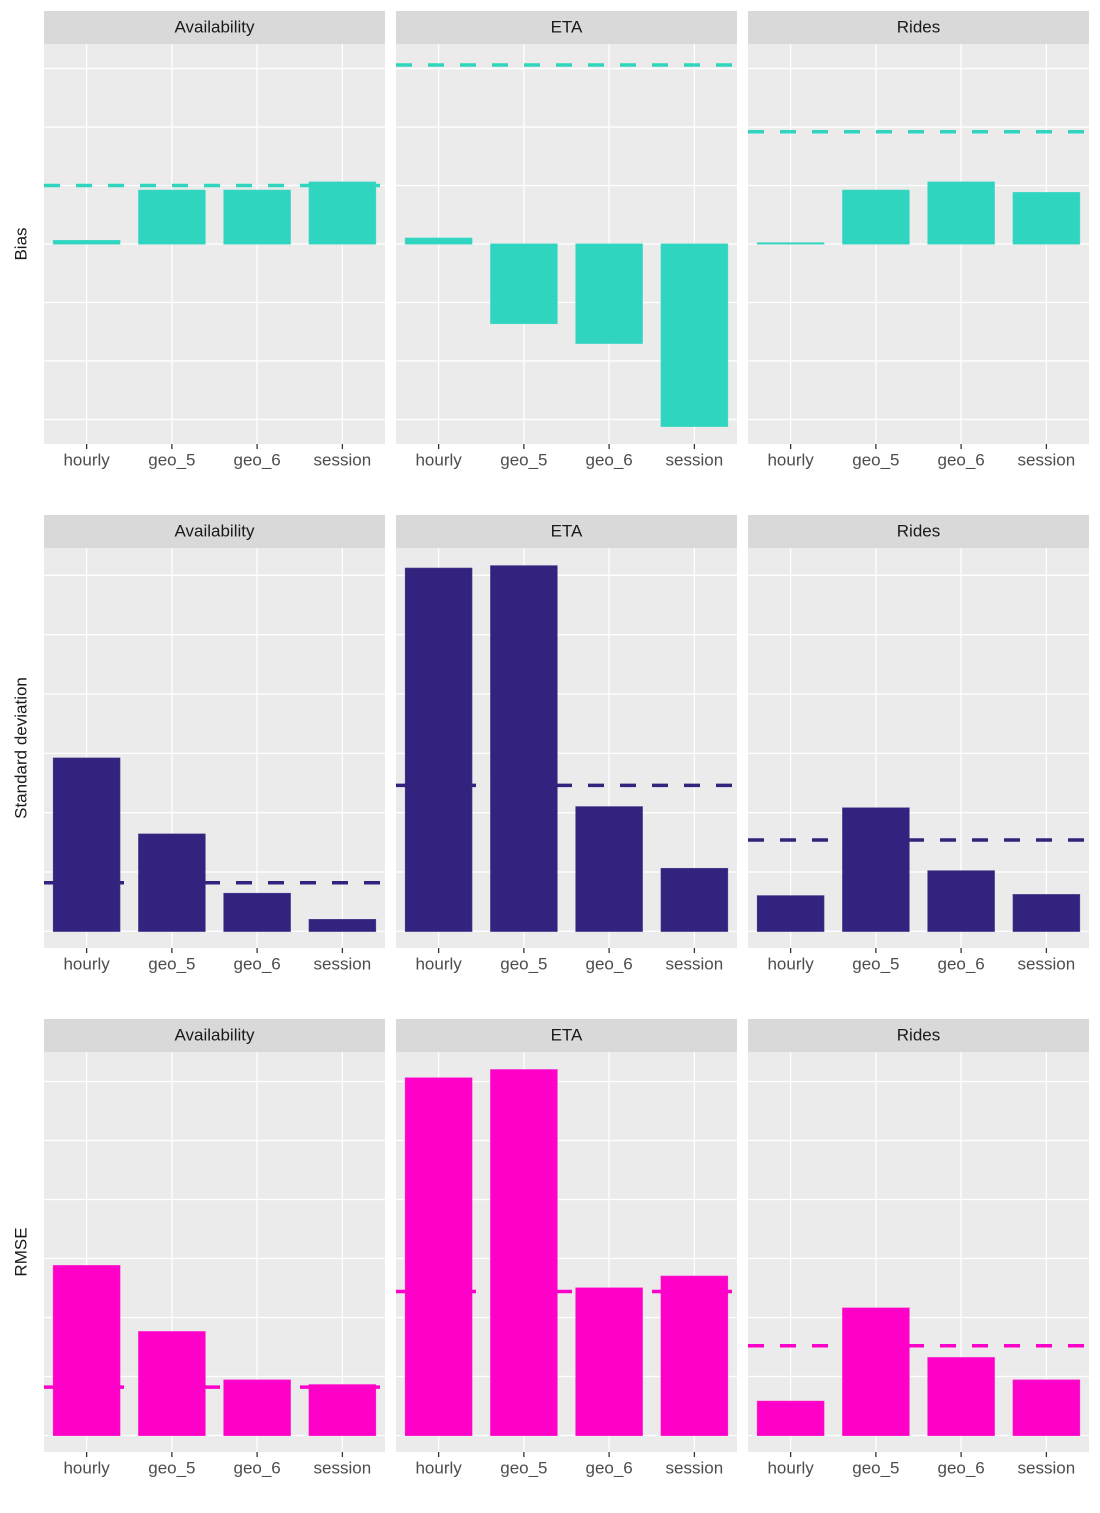  Describe the element at coordinates (20, 1251) in the screenshot. I see `y-axis-label: RMSE` at that location.